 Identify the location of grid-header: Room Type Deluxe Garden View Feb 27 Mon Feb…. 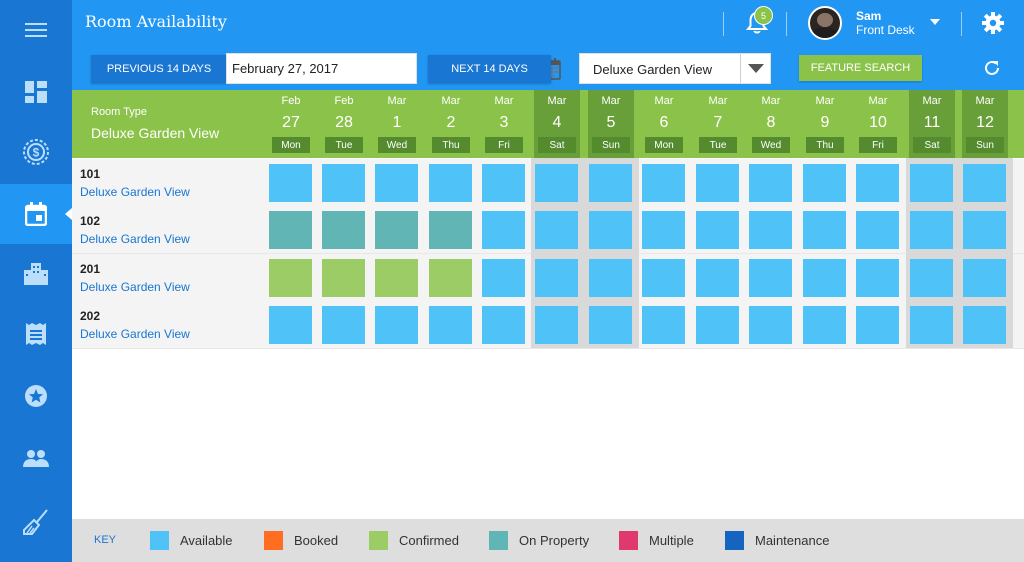
(548, 124).